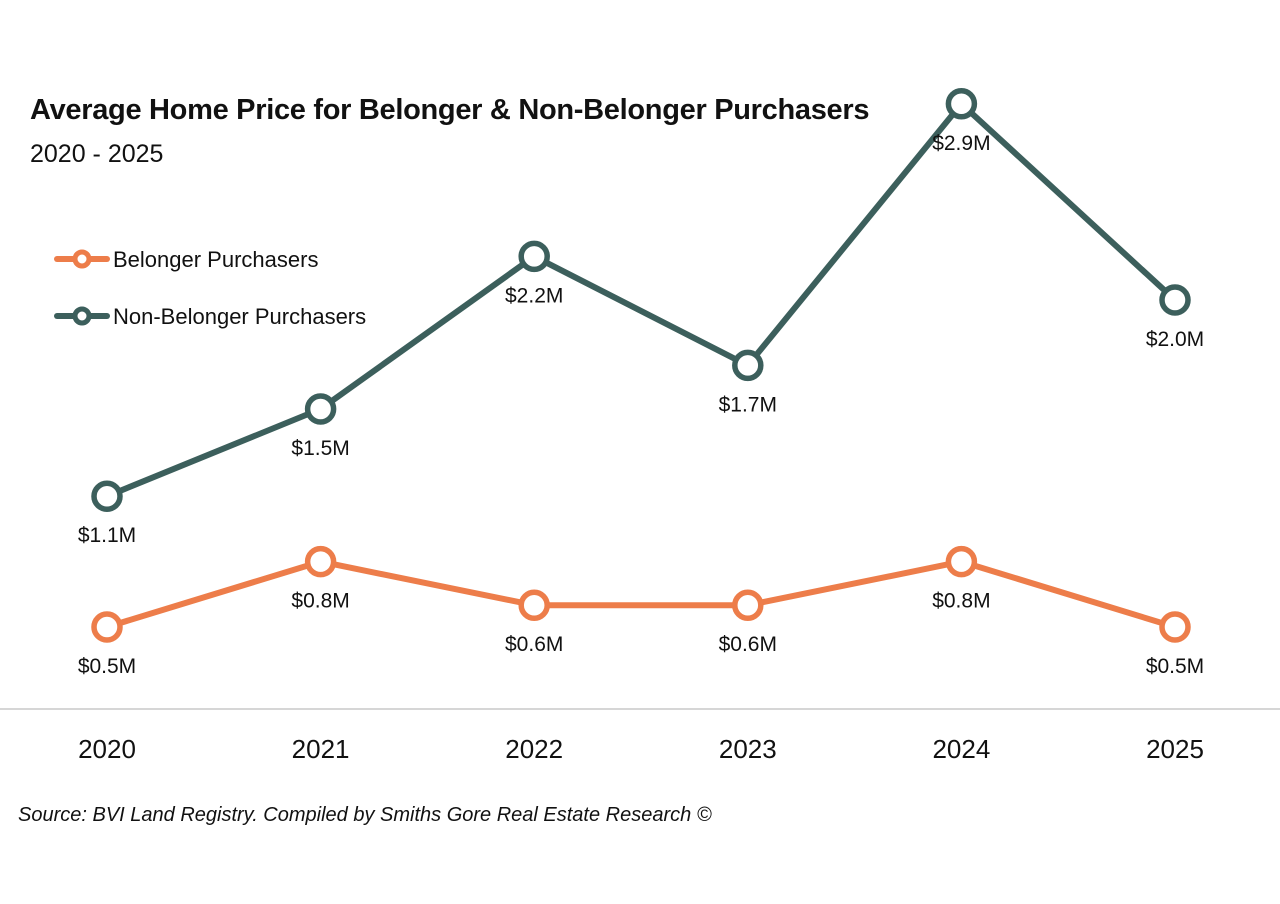 Image resolution: width=1280 pixels, height=904 pixels. I want to click on data-point-non-belonger-2023, so click(748, 365).